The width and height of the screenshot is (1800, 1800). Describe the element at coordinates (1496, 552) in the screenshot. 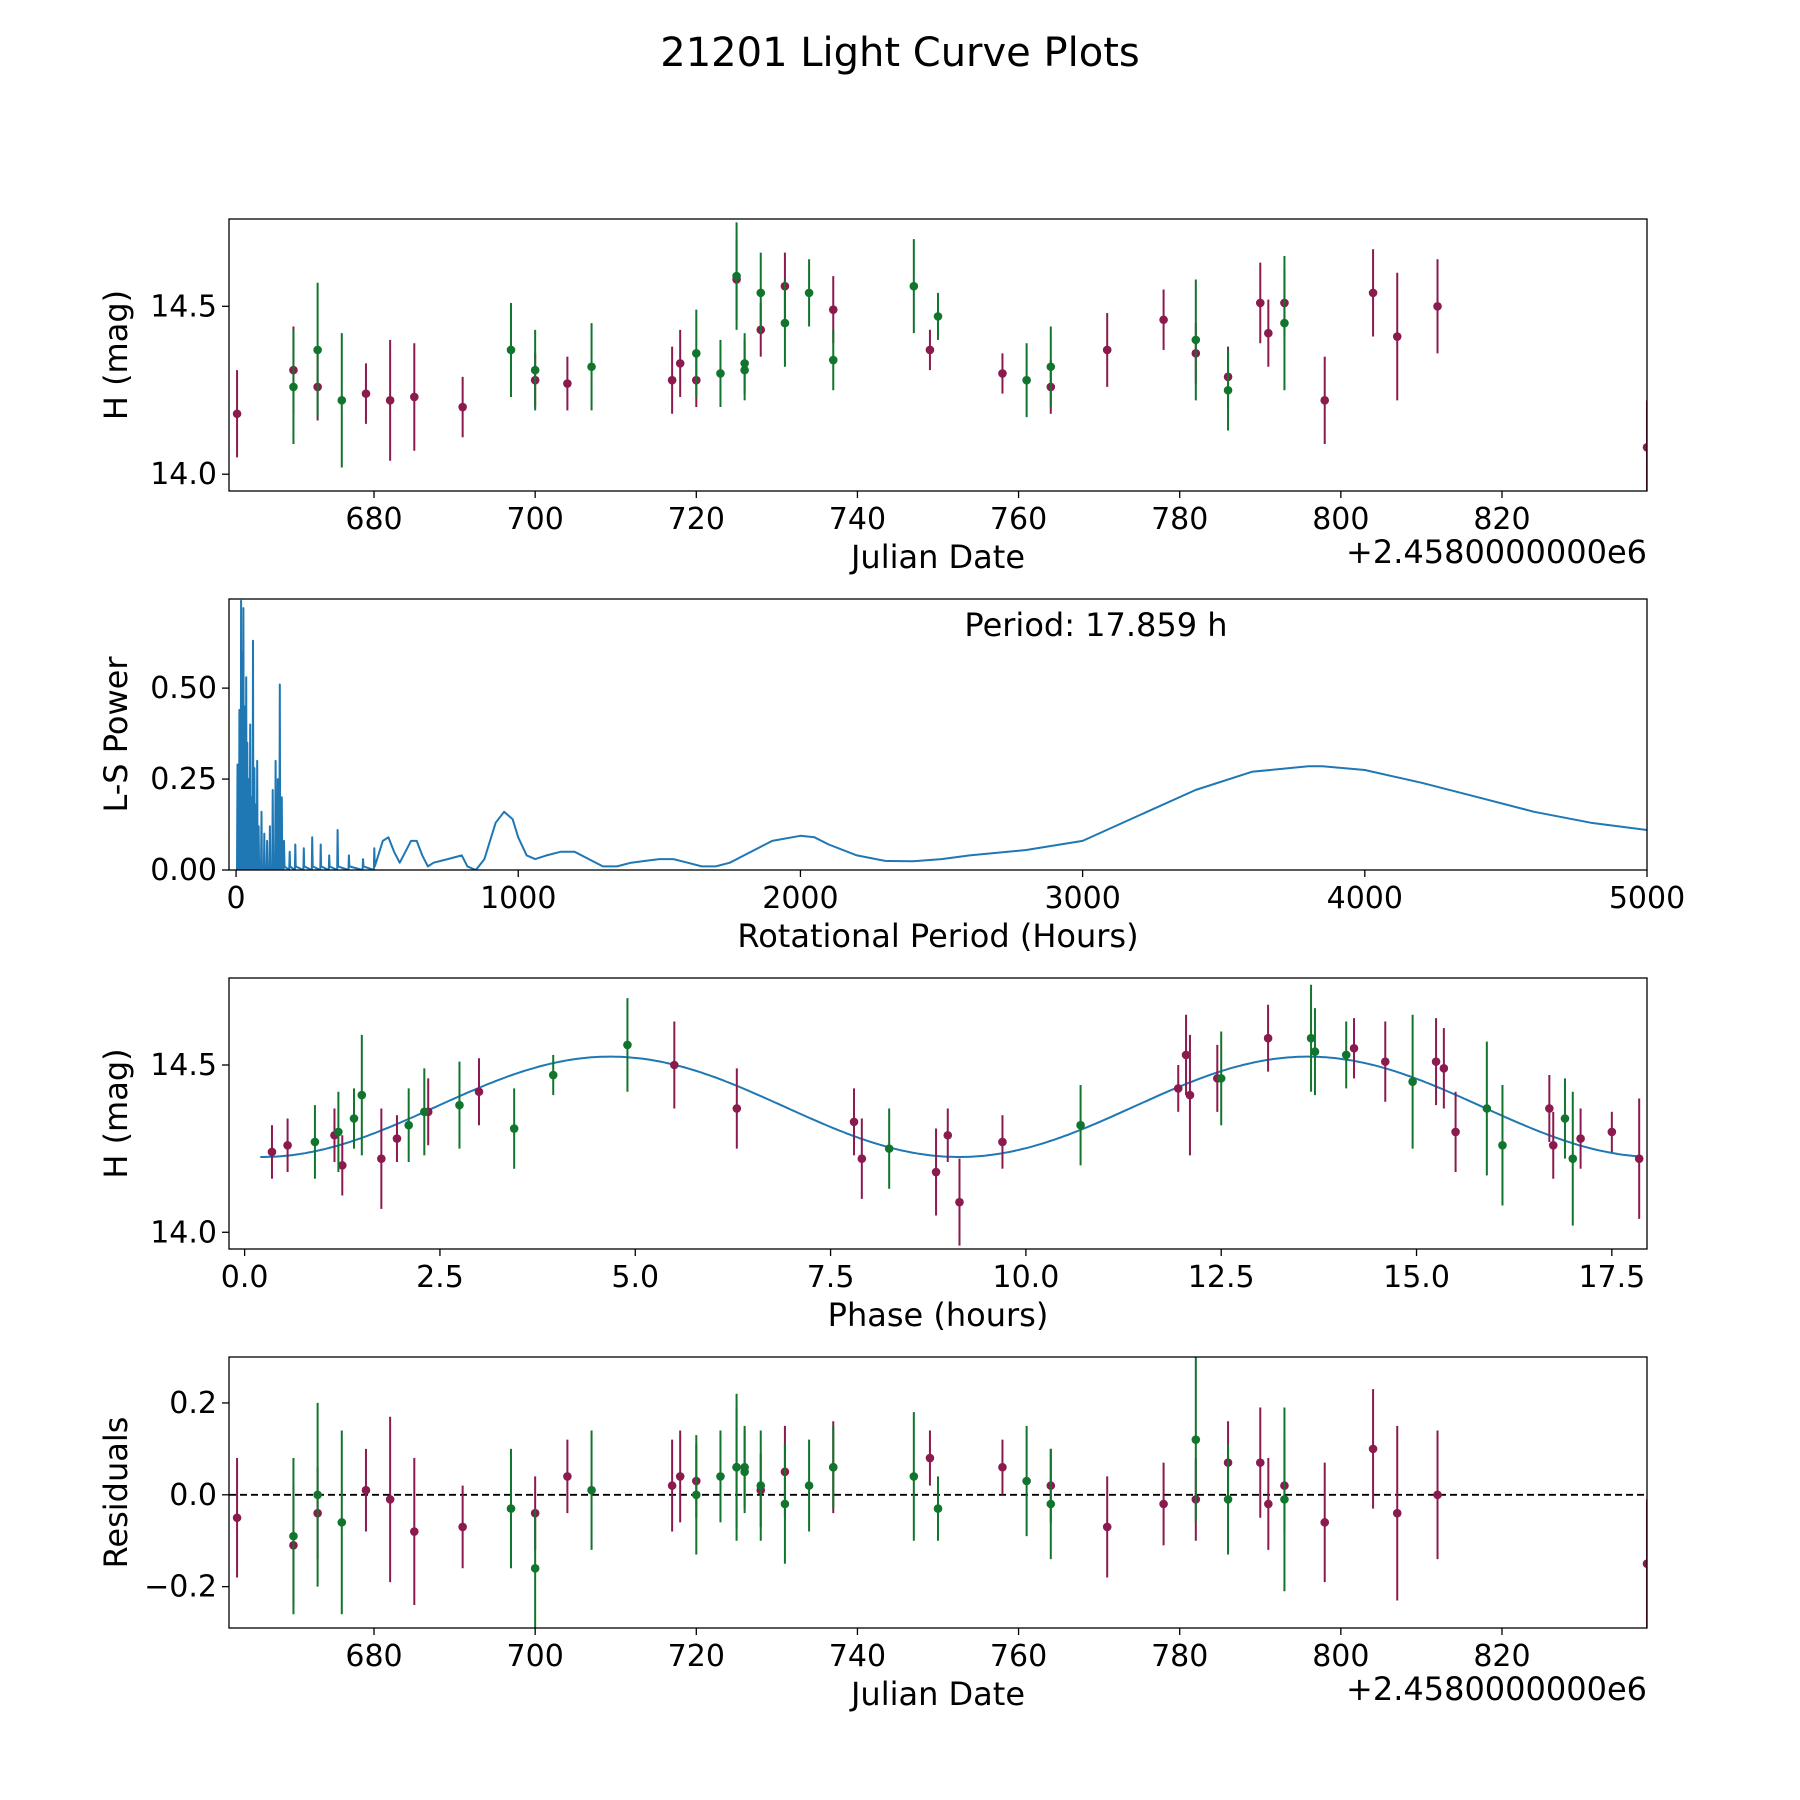

I see `x-offset-label: +2.4580000000e6` at that location.